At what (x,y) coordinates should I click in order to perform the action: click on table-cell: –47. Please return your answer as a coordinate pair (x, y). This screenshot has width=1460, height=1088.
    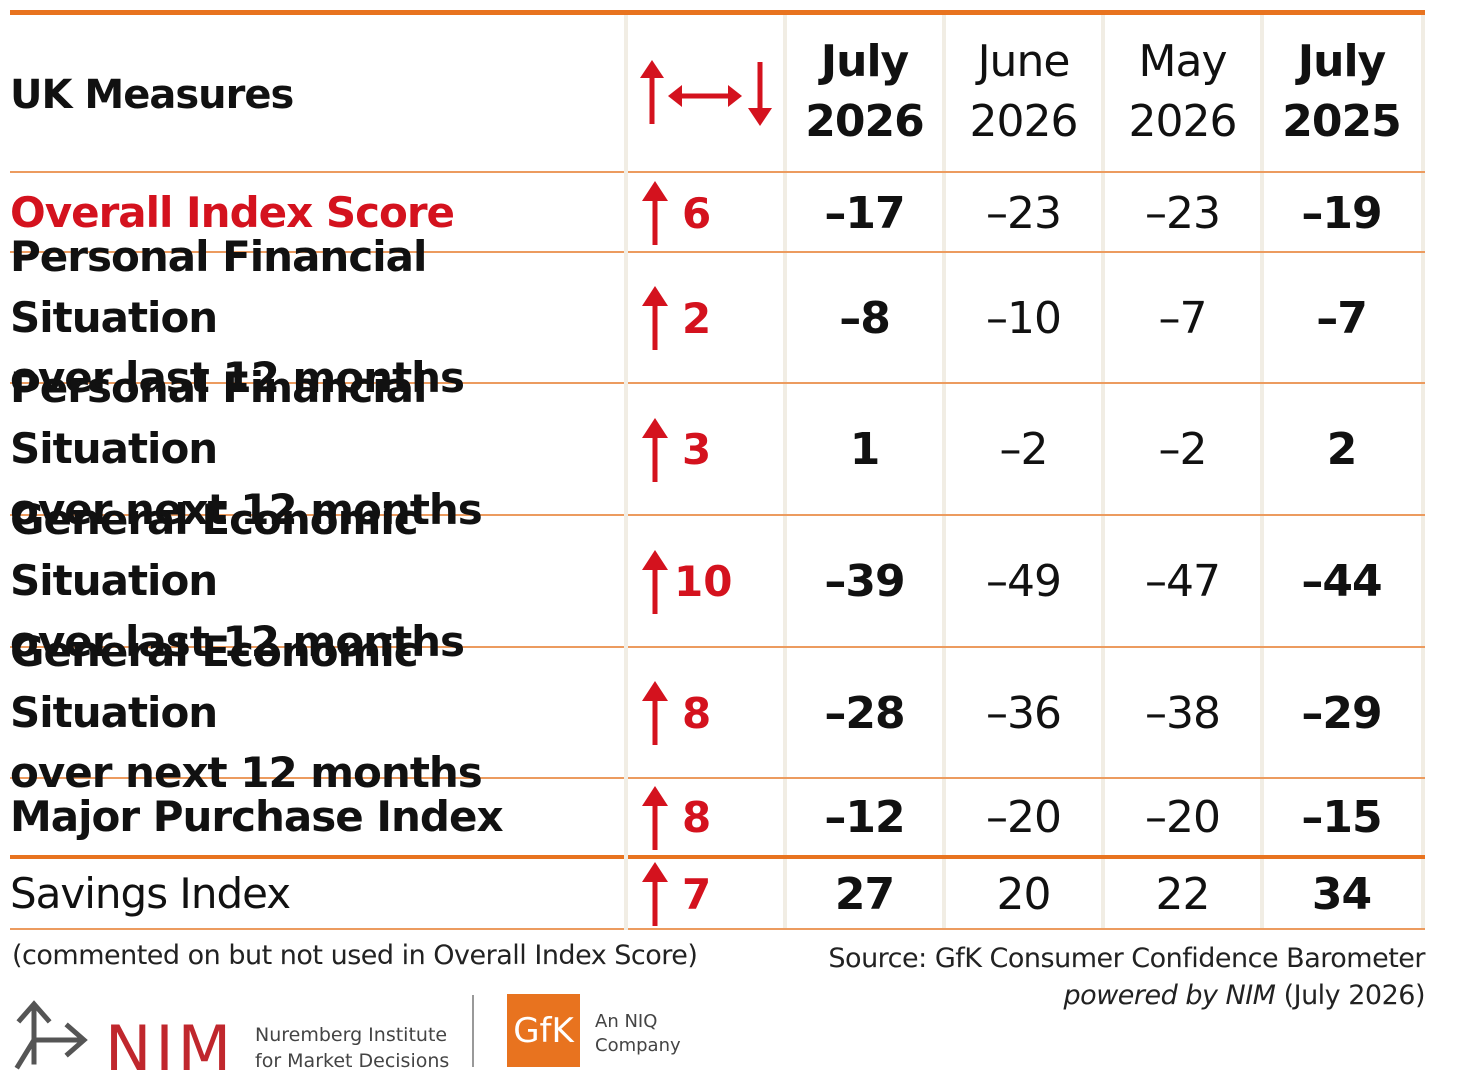
    Looking at the image, I should click on (1183, 581).